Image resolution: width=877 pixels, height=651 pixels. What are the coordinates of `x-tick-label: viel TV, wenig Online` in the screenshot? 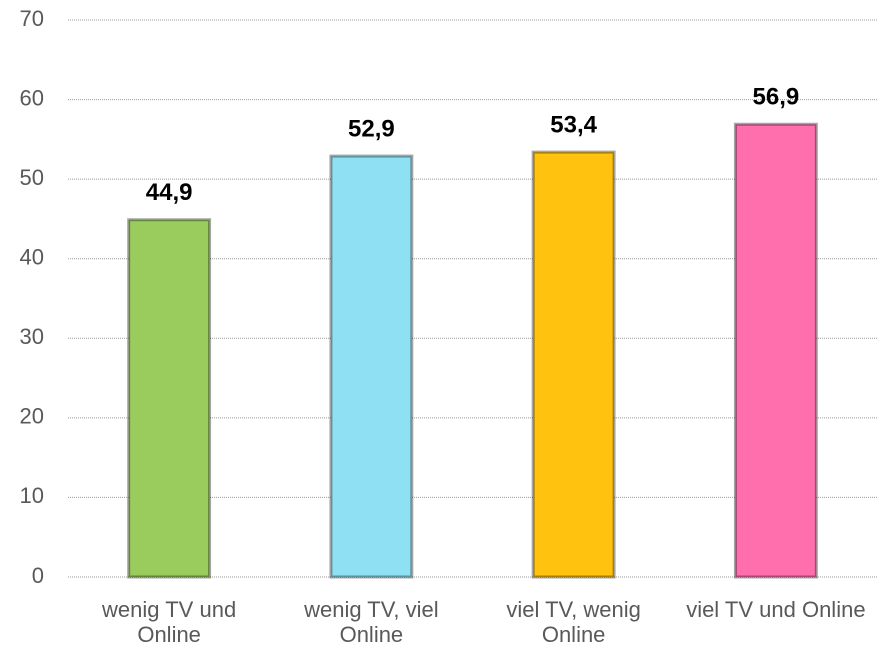 It's located at (573, 622).